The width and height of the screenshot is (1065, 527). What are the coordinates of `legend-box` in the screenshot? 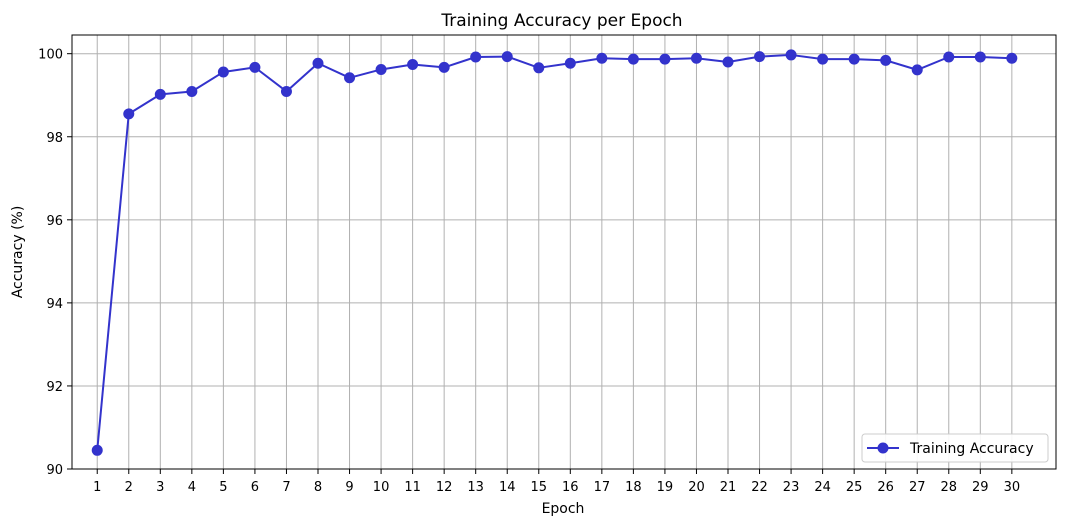 It's located at (955, 448).